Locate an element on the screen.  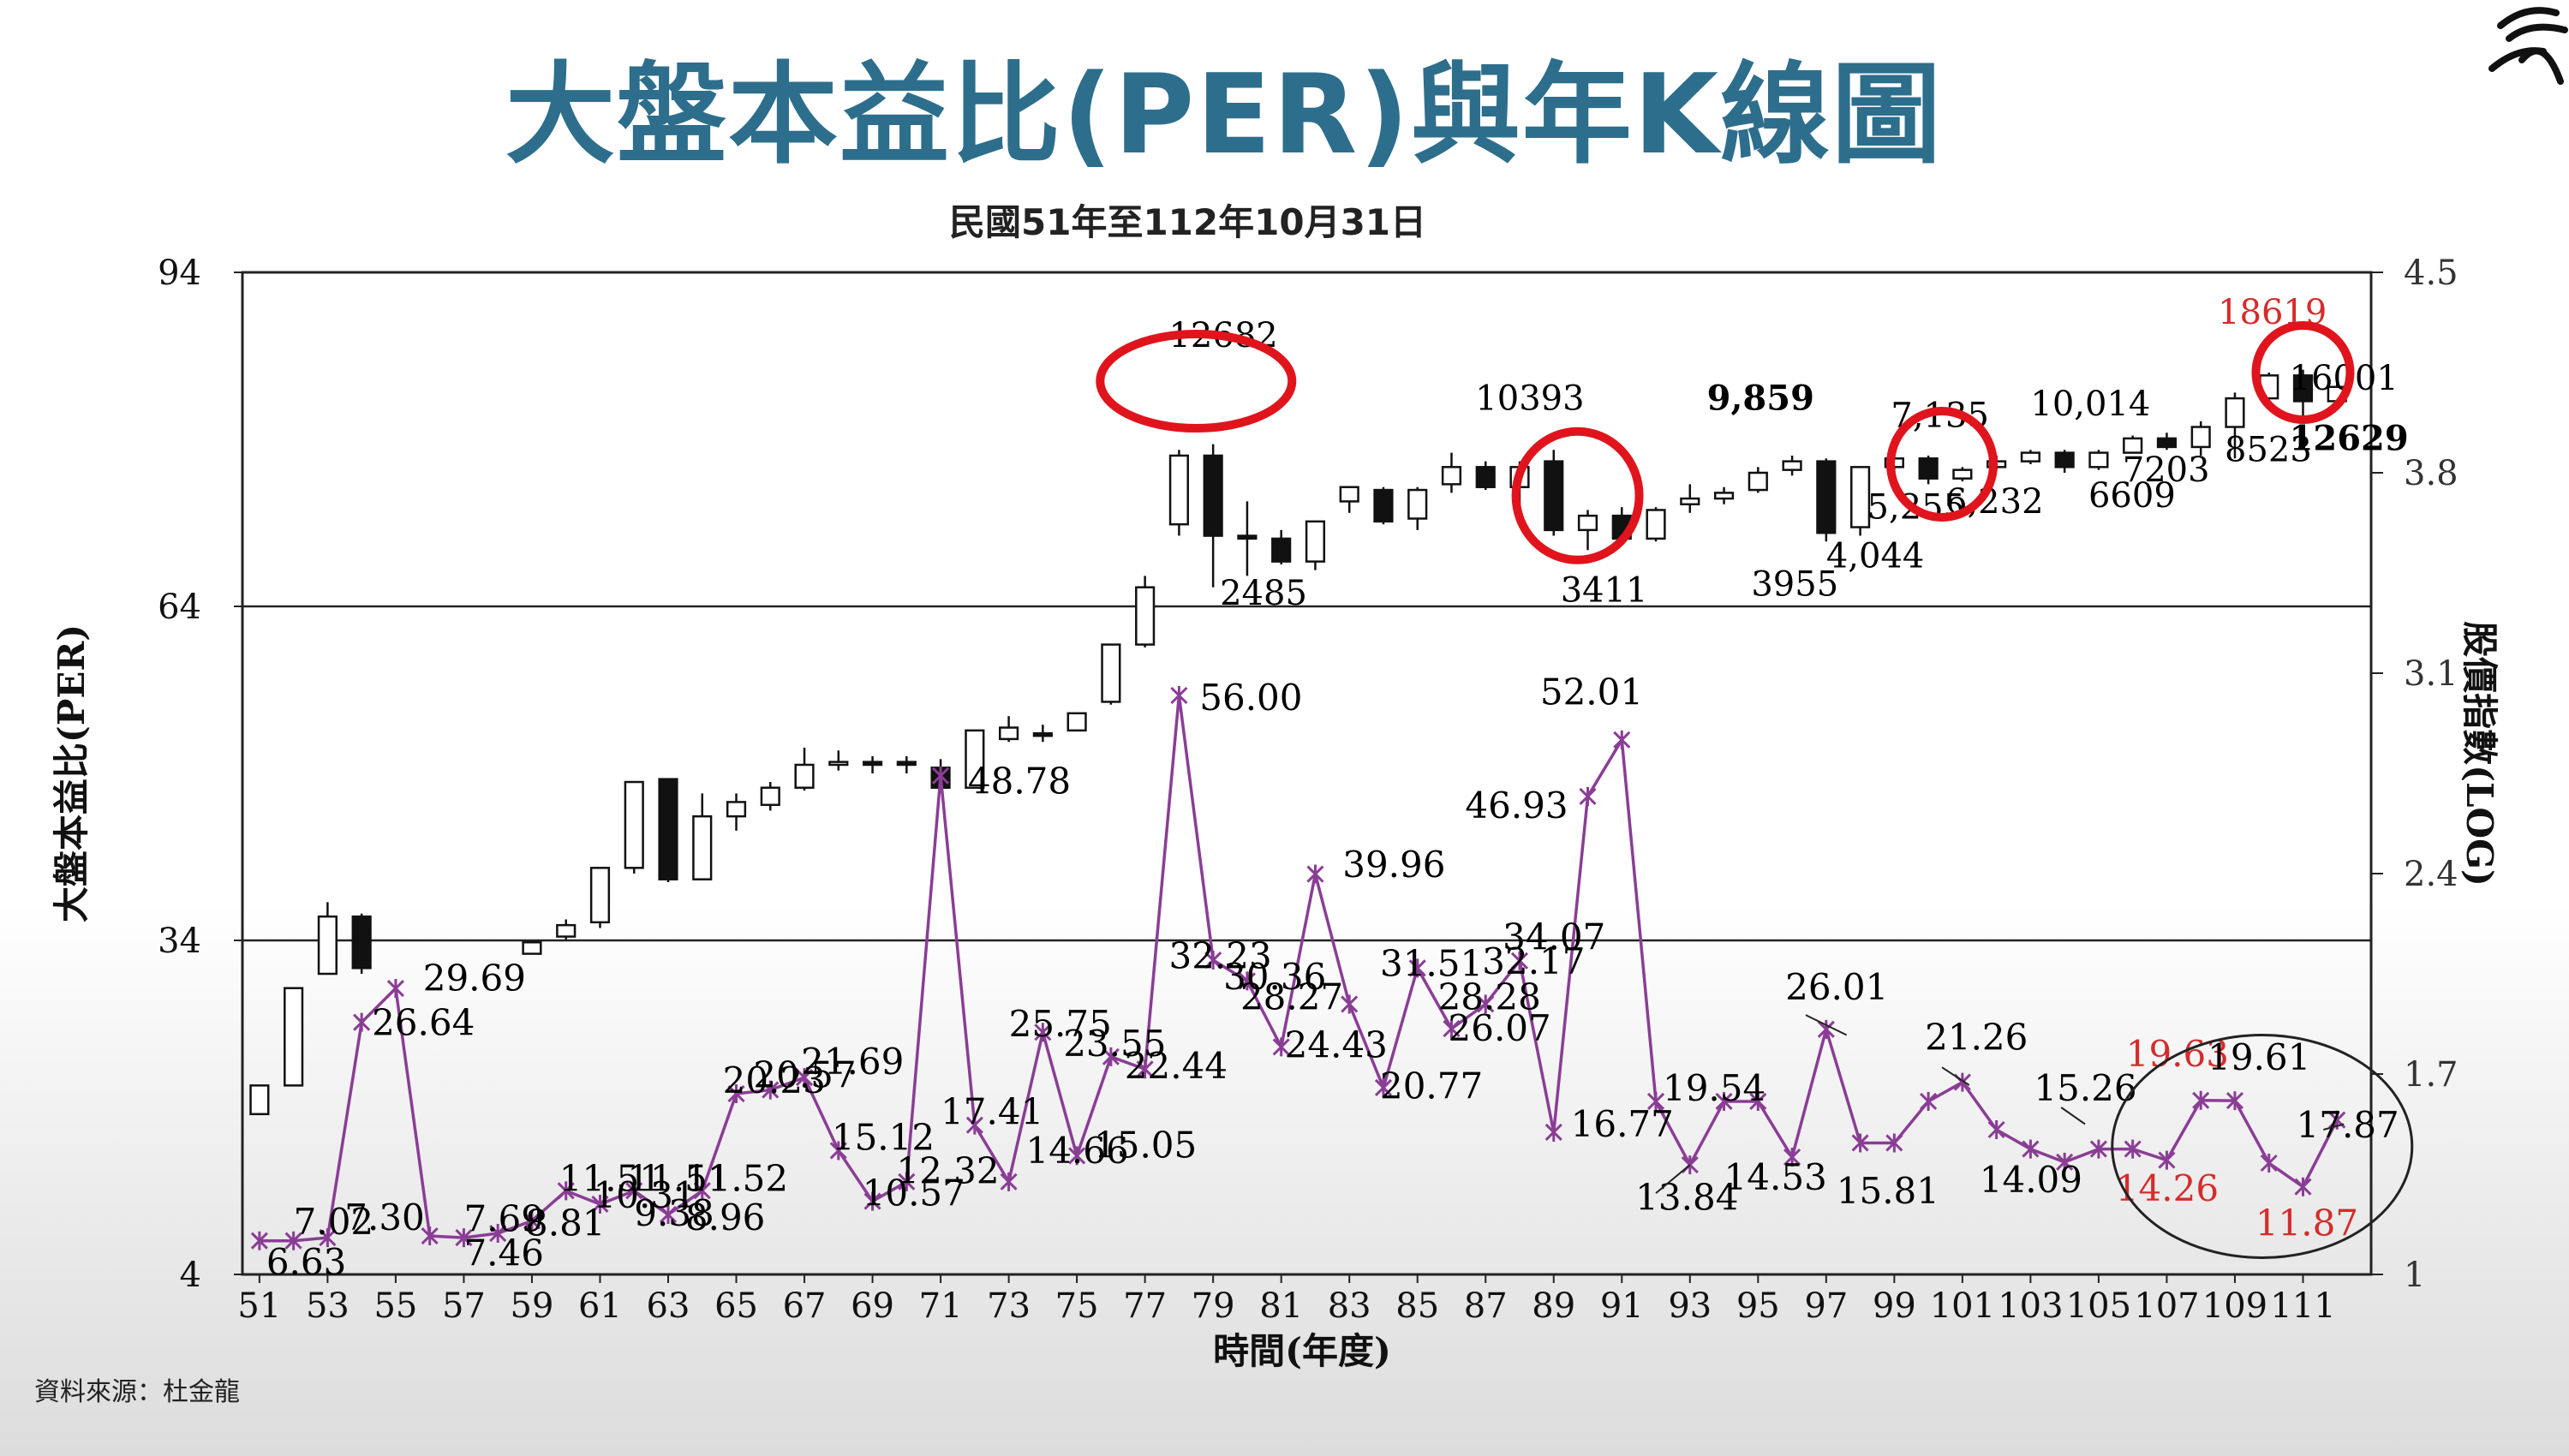
per-data-label: 7.30 is located at coordinates (384, 1217).